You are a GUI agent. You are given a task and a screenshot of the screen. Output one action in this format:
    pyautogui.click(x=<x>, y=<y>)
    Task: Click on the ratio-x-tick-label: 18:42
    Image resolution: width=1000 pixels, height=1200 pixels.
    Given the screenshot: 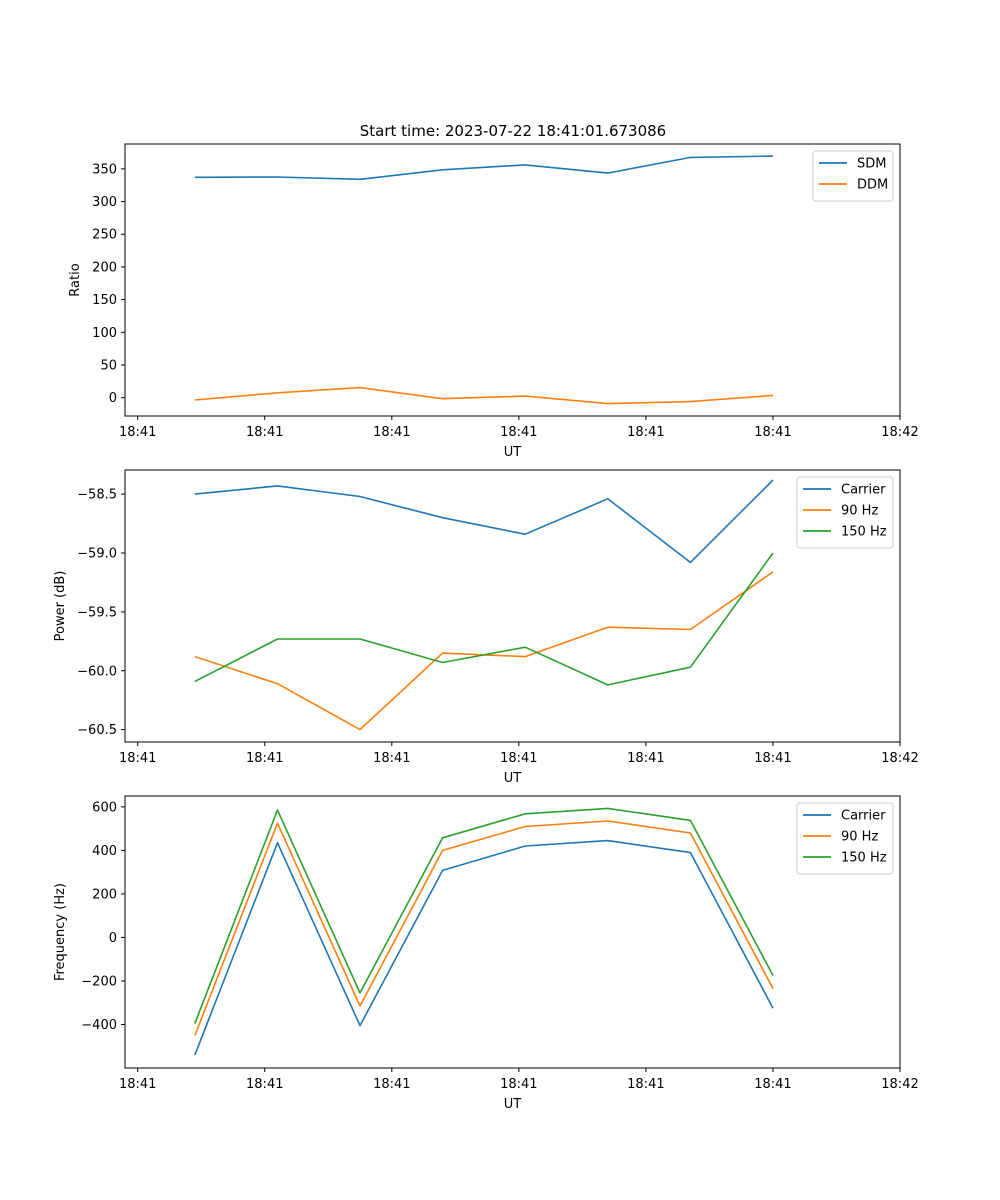 What is the action you would take?
    pyautogui.click(x=899, y=432)
    